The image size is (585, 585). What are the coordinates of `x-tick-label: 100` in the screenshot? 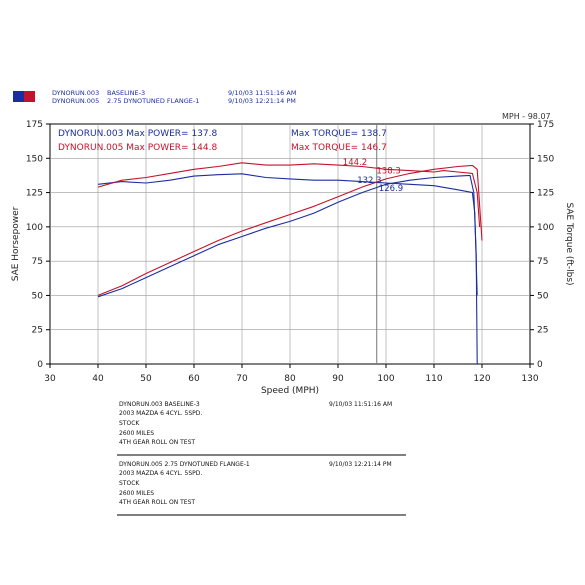 It's located at (385, 379).